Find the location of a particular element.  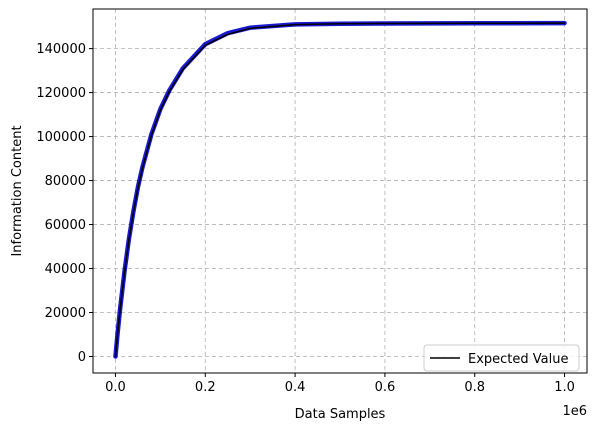

y-tick-label: 40000 is located at coordinates (65, 269).